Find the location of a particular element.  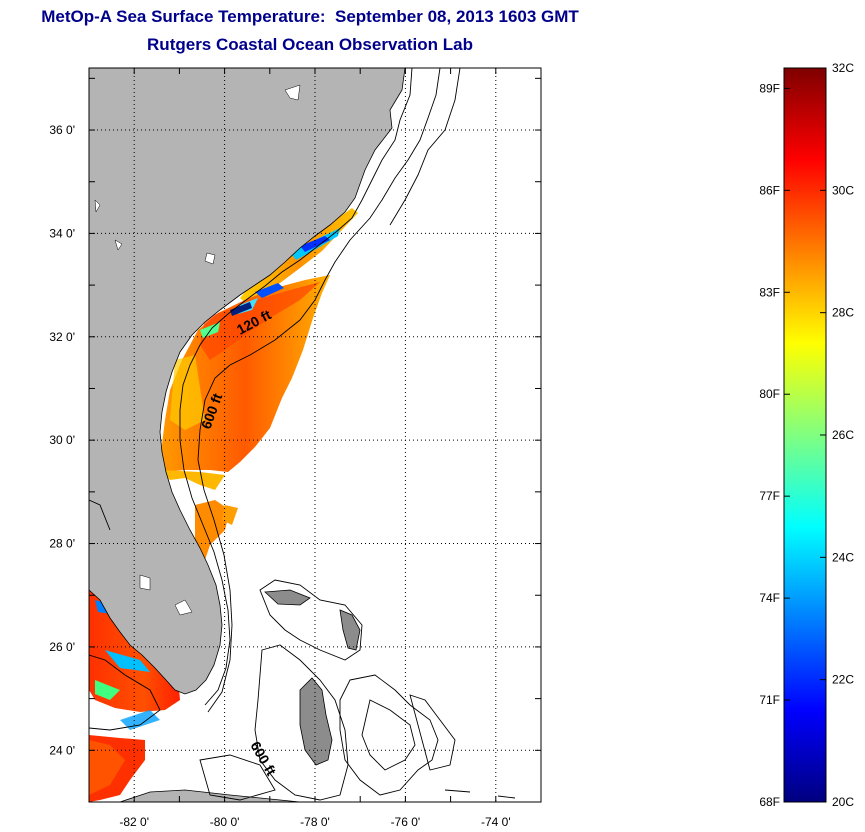

lat-tick-label: 26 0' is located at coordinates (62, 647).